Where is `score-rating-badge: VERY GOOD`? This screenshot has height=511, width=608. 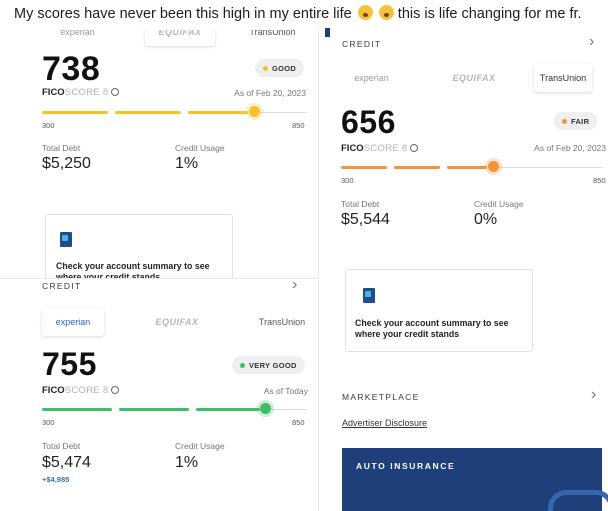
score-rating-badge: VERY GOOD is located at coordinates (268, 365).